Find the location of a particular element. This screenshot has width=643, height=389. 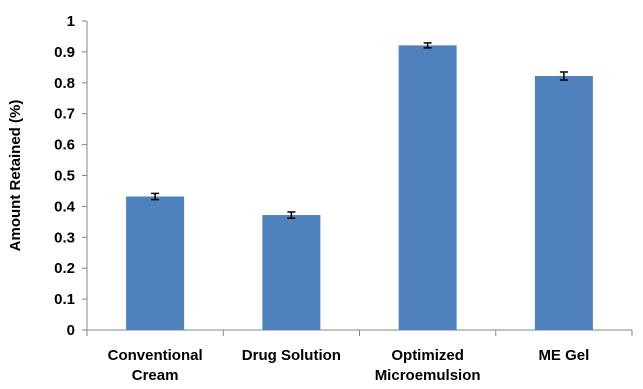

y-tick-label: 0.9 is located at coordinates (64, 52).